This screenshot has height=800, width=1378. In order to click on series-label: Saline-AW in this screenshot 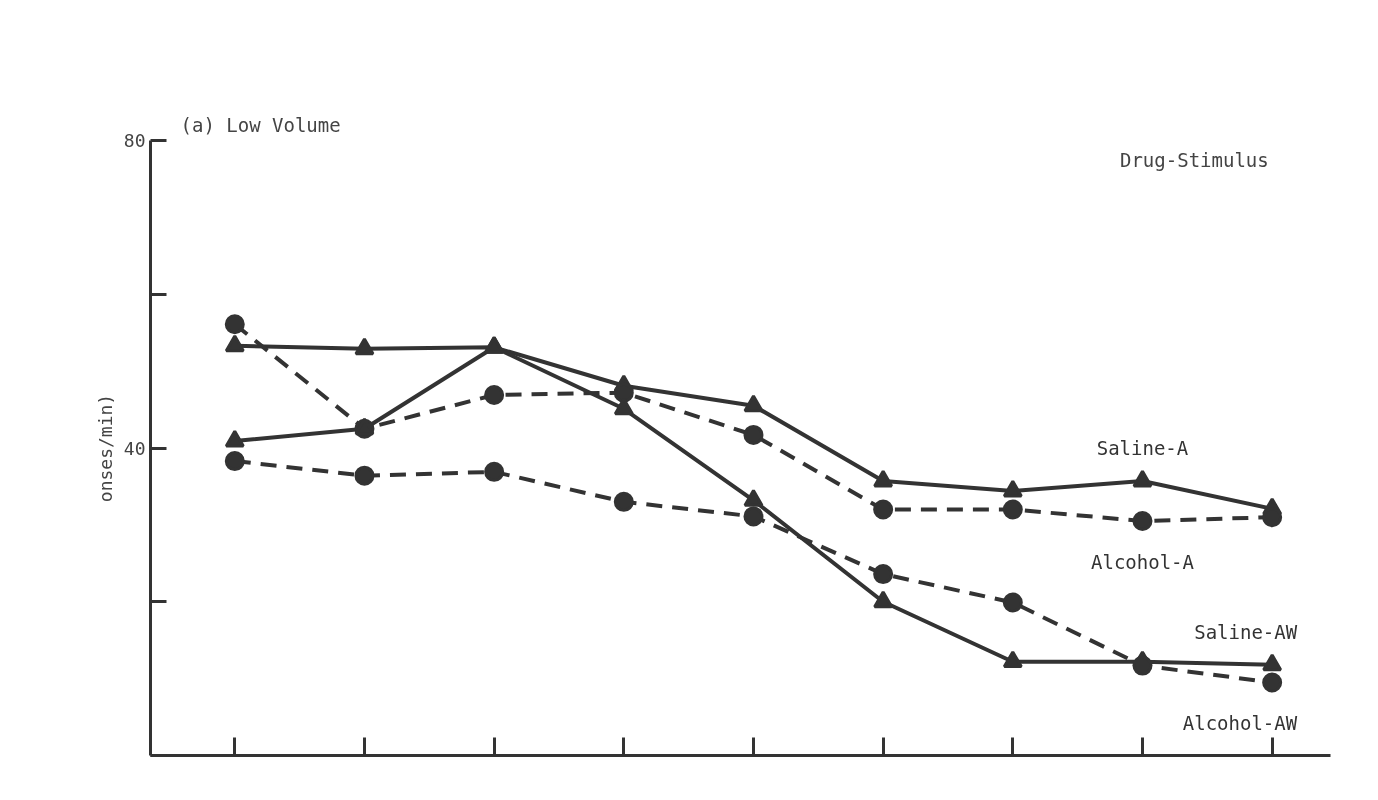, I will do `click(1246, 631)`.